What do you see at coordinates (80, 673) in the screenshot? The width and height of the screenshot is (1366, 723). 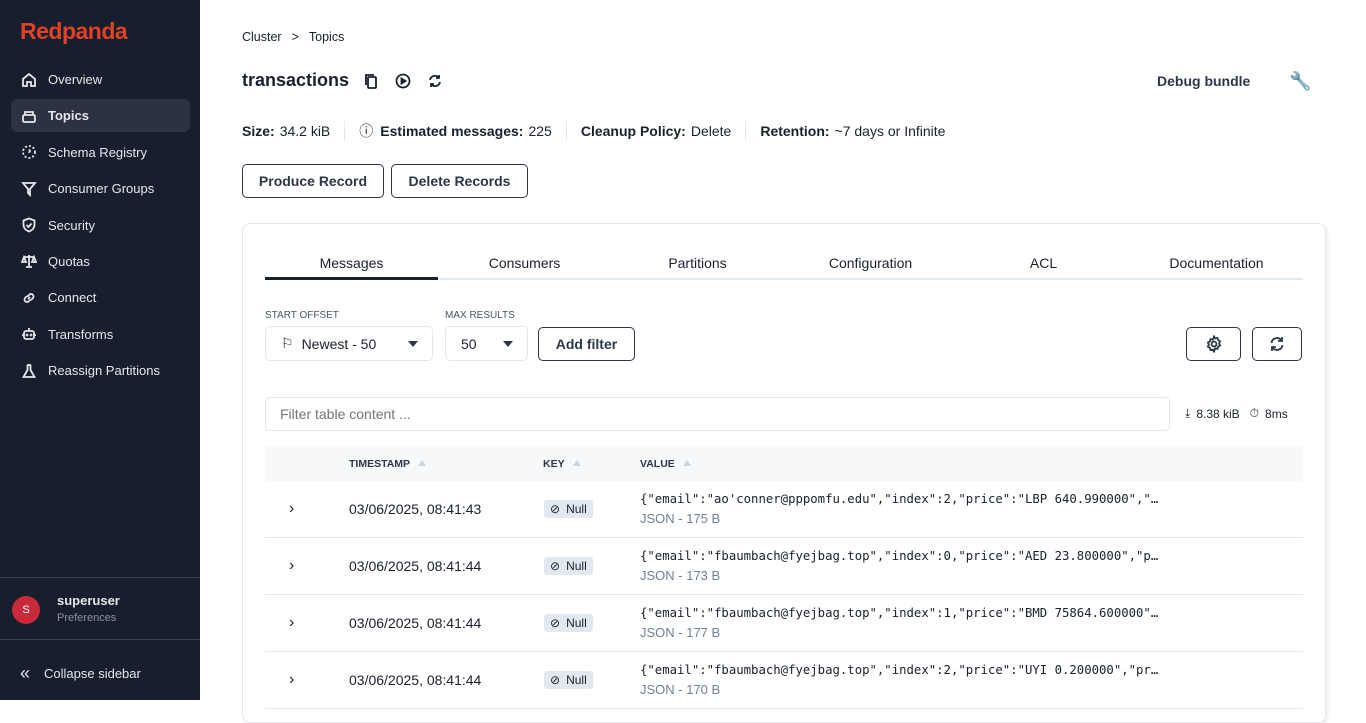 I see `collapse-sidebar-button: « Collapse sidebar` at bounding box center [80, 673].